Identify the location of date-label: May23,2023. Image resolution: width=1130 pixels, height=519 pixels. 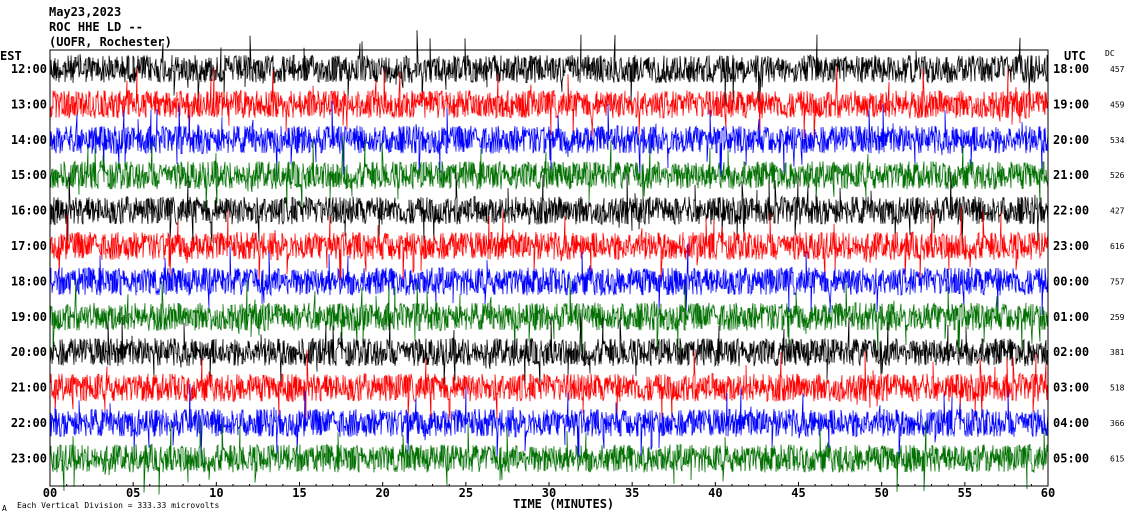
(85, 12).